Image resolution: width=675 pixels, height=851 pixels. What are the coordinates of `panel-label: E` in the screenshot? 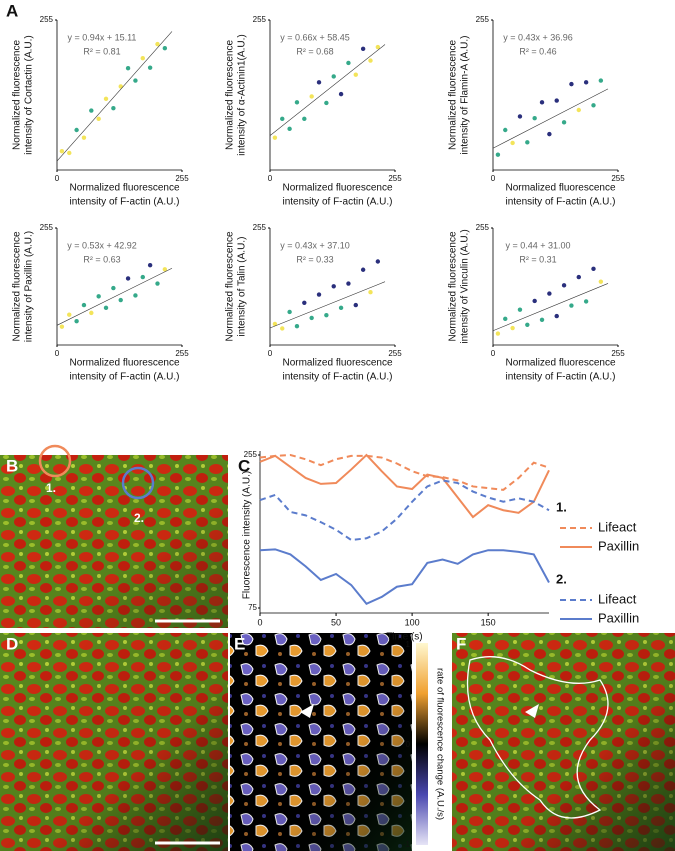 It's located at (239, 643).